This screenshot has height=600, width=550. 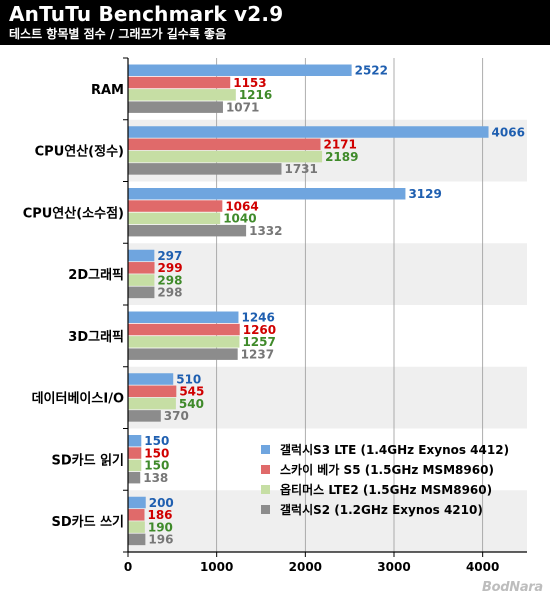 I want to click on legend-label: 스카이 베가 S5 (1.5GHz MSM8960), so click(x=387, y=469).